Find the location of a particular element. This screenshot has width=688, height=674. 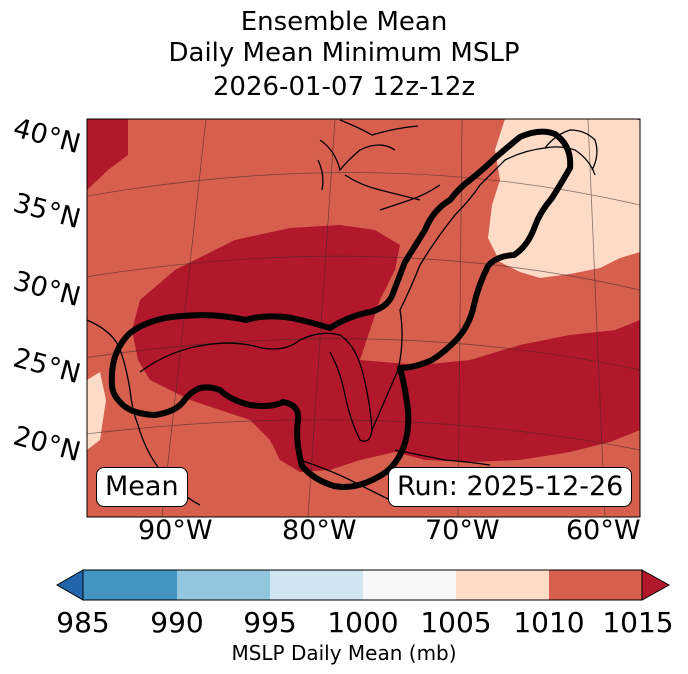

mean-badge: Mean is located at coordinates (142, 487).